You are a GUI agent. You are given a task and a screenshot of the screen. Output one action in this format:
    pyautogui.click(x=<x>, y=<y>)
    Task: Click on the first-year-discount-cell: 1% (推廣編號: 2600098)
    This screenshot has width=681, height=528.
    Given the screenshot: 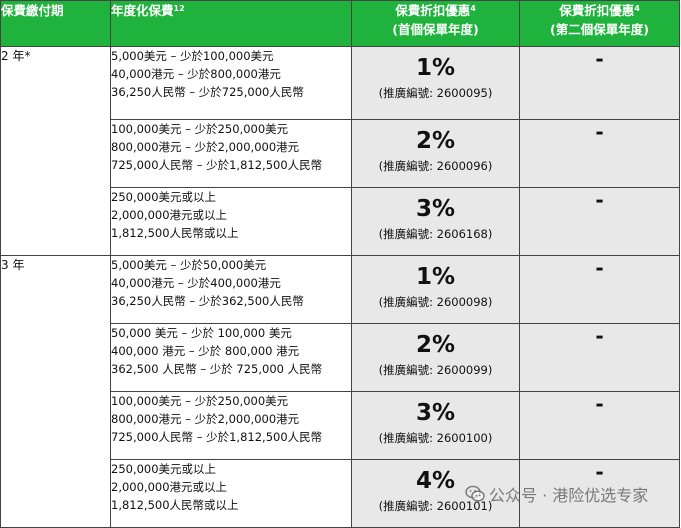 What is the action you would take?
    pyautogui.click(x=435, y=289)
    